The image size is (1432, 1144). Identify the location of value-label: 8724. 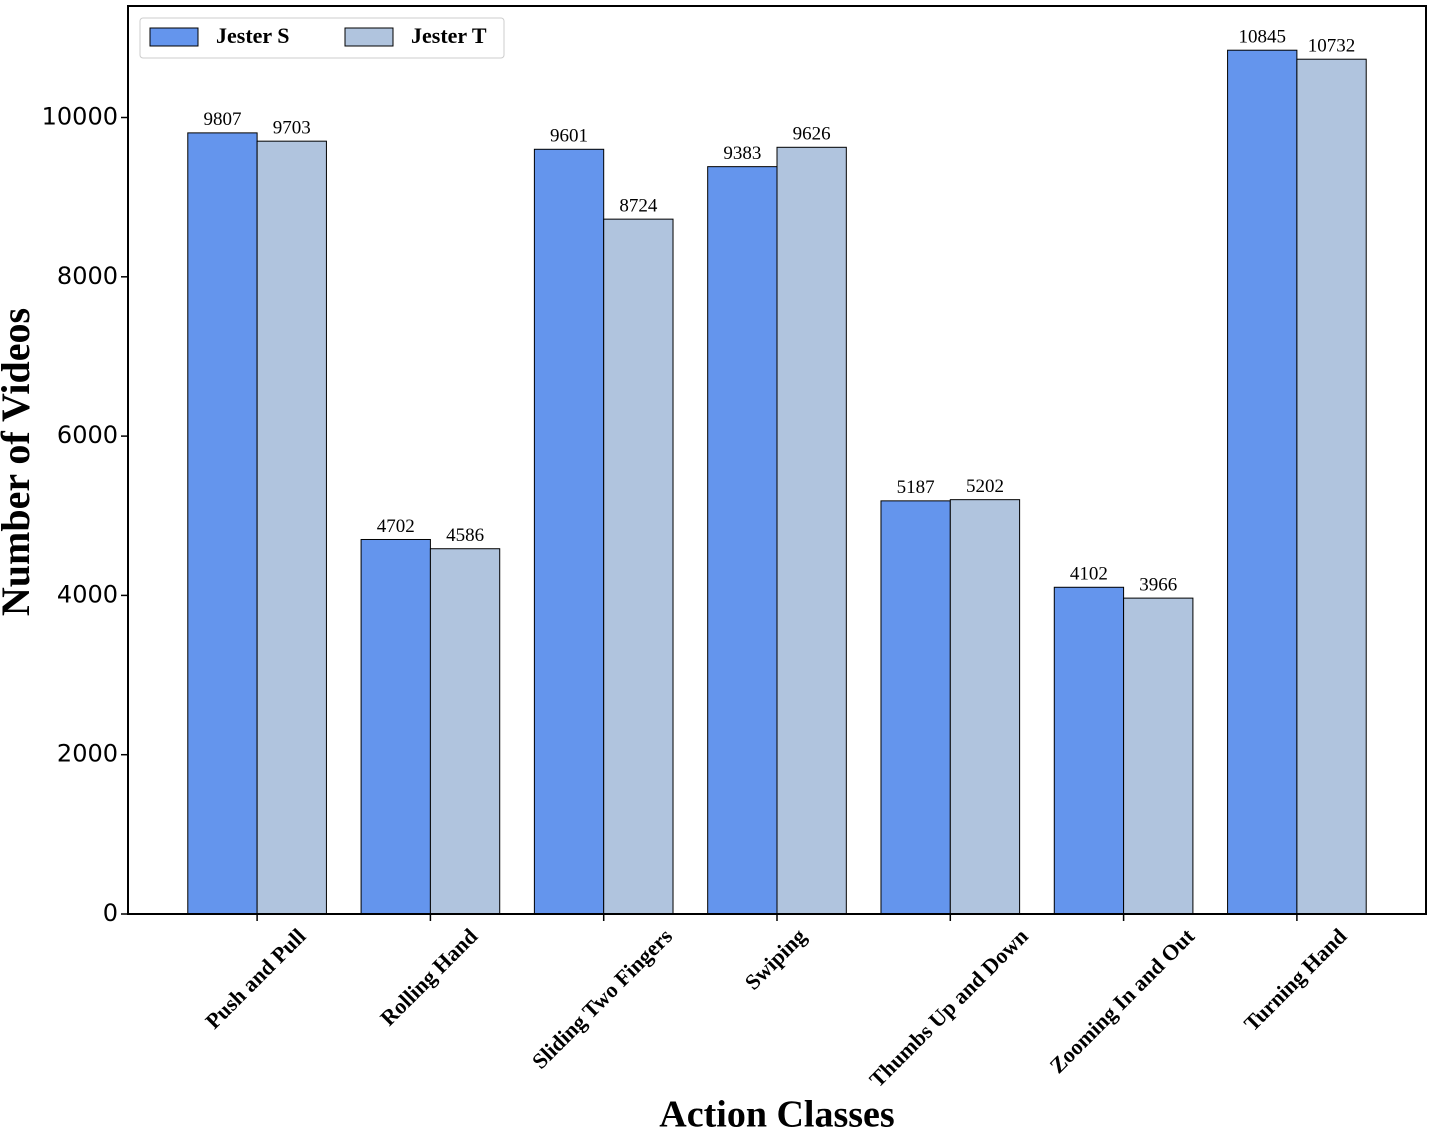
(638, 206).